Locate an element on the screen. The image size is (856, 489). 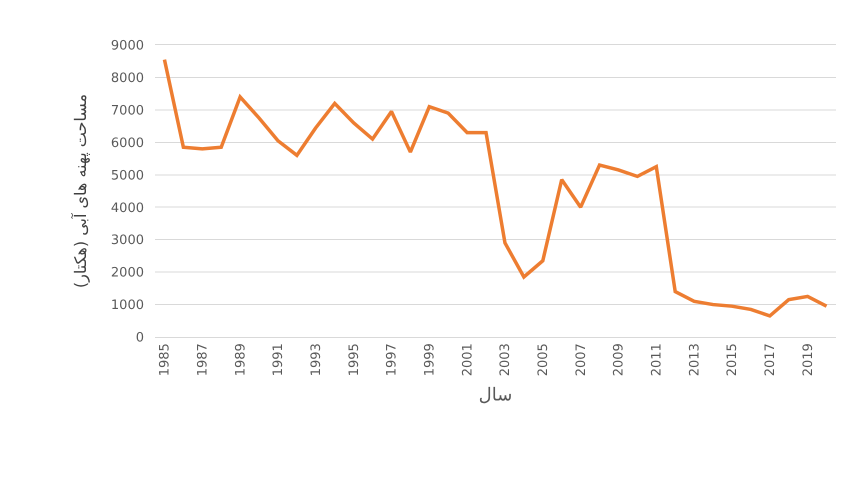
x-axis-title: سال is located at coordinates (495, 395).